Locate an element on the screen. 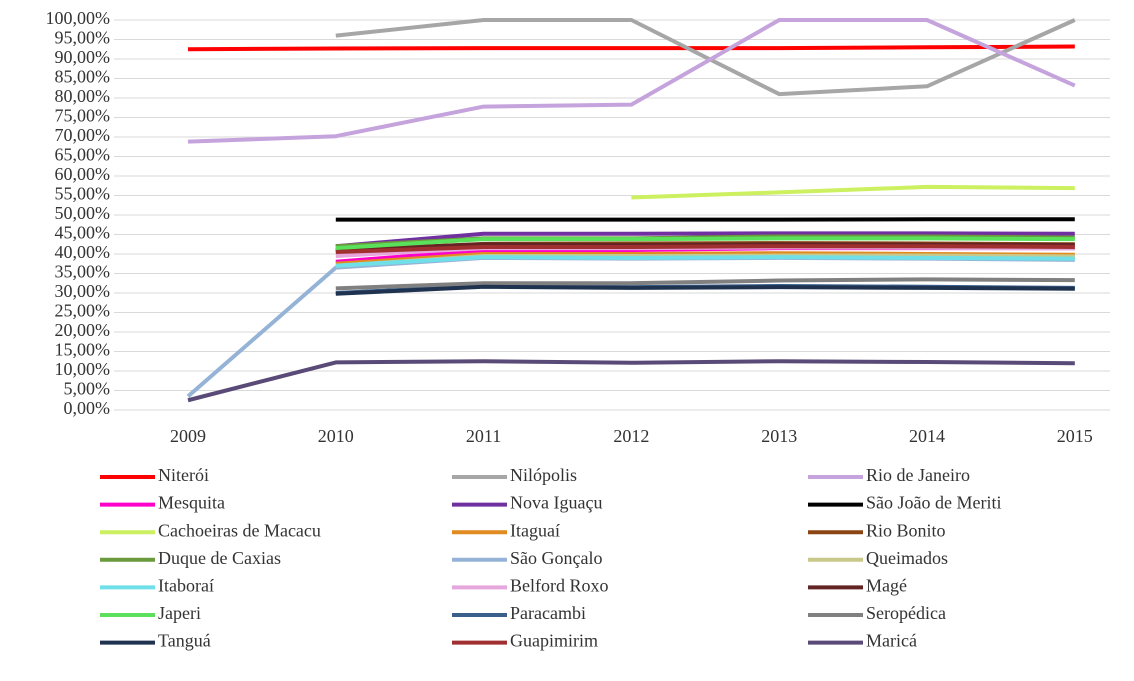 Image resolution: width=1134 pixels, height=681 pixels. legend-label: Rio Bonito is located at coordinates (906, 530).